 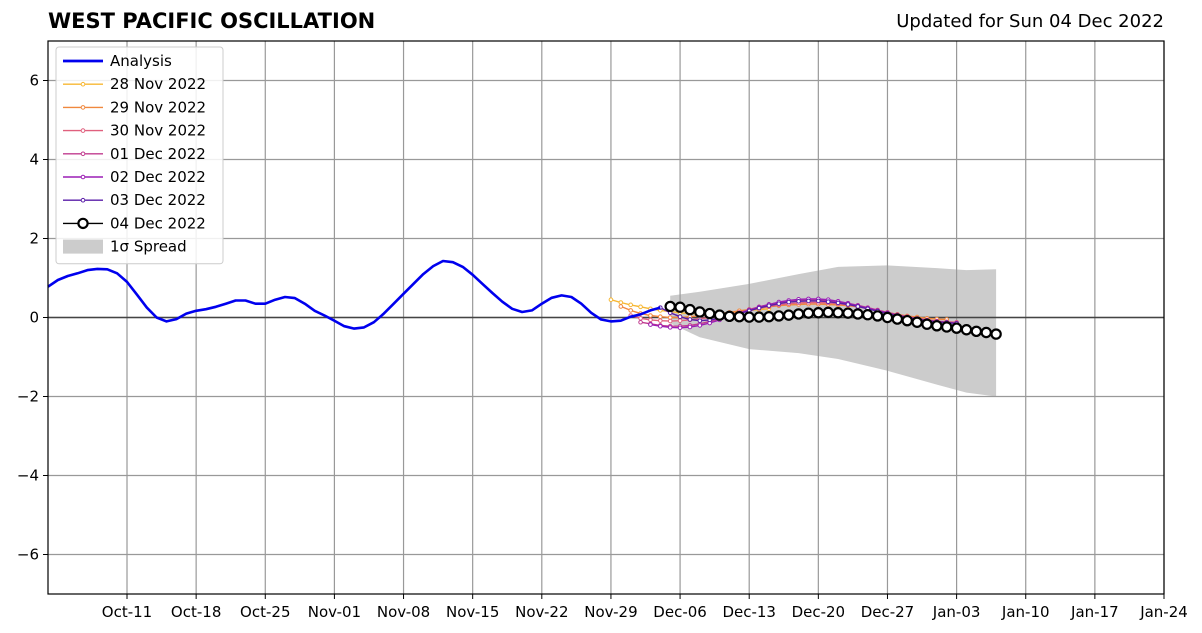 What do you see at coordinates (158, 200) in the screenshot?
I see `legend-label: 03 Dec 2022` at bounding box center [158, 200].